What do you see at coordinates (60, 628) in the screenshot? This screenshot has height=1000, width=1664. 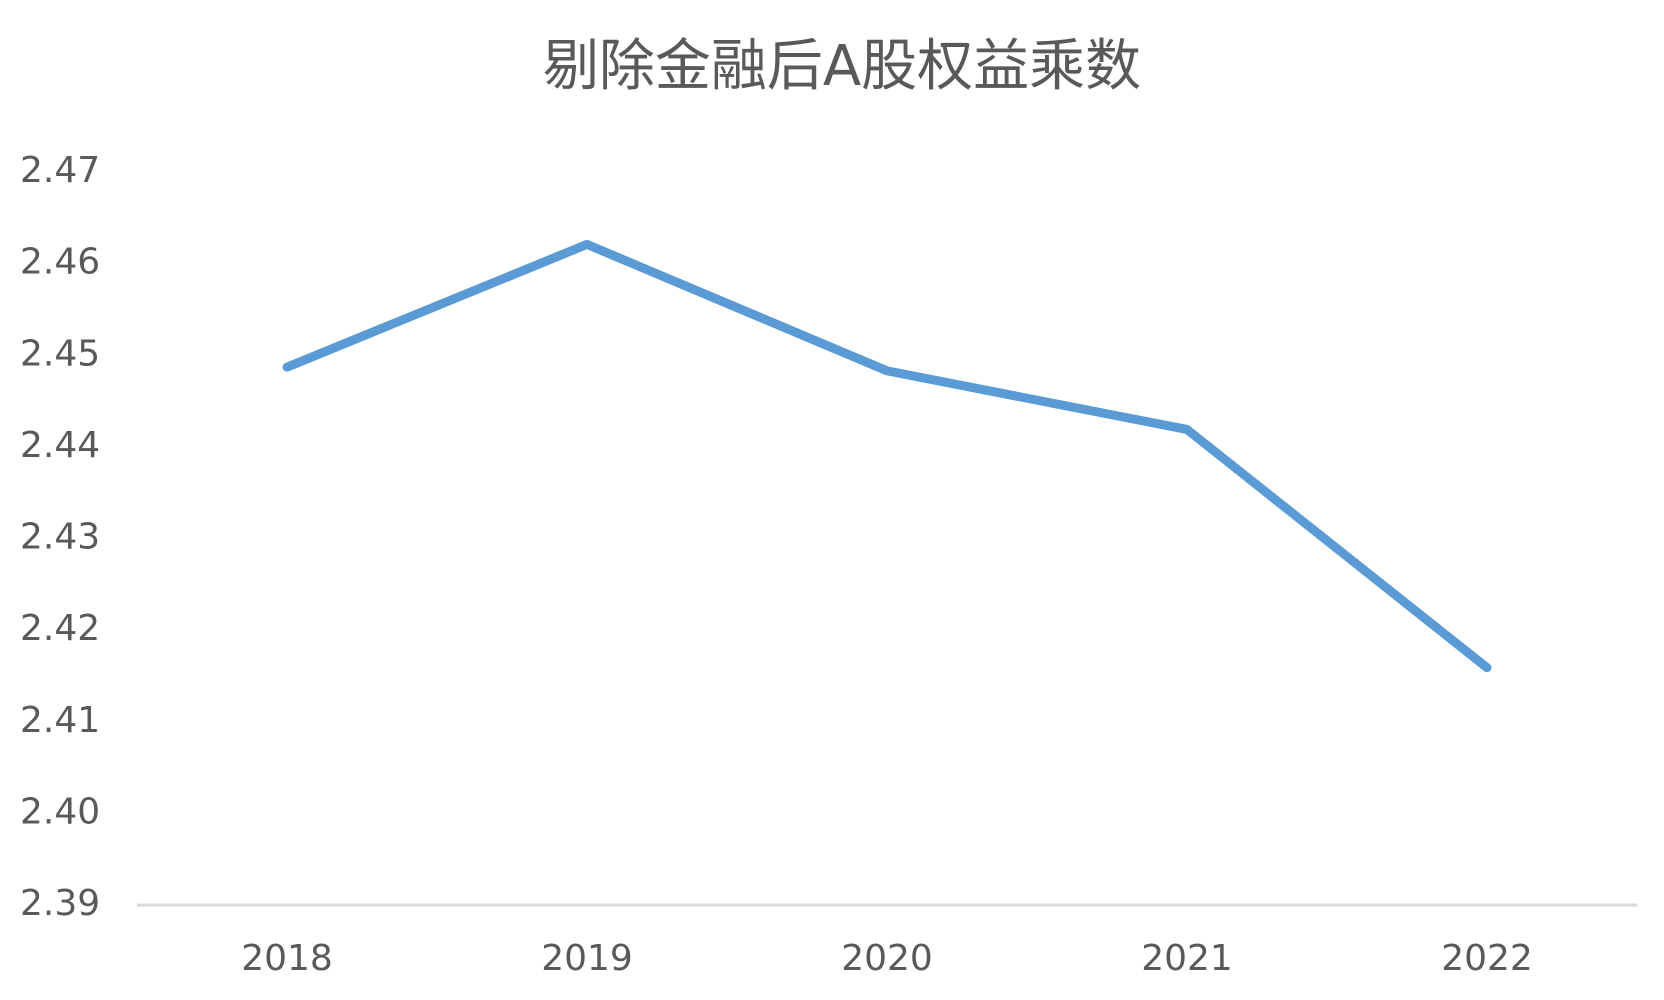 I see `y-tick-label: 2.42` at bounding box center [60, 628].